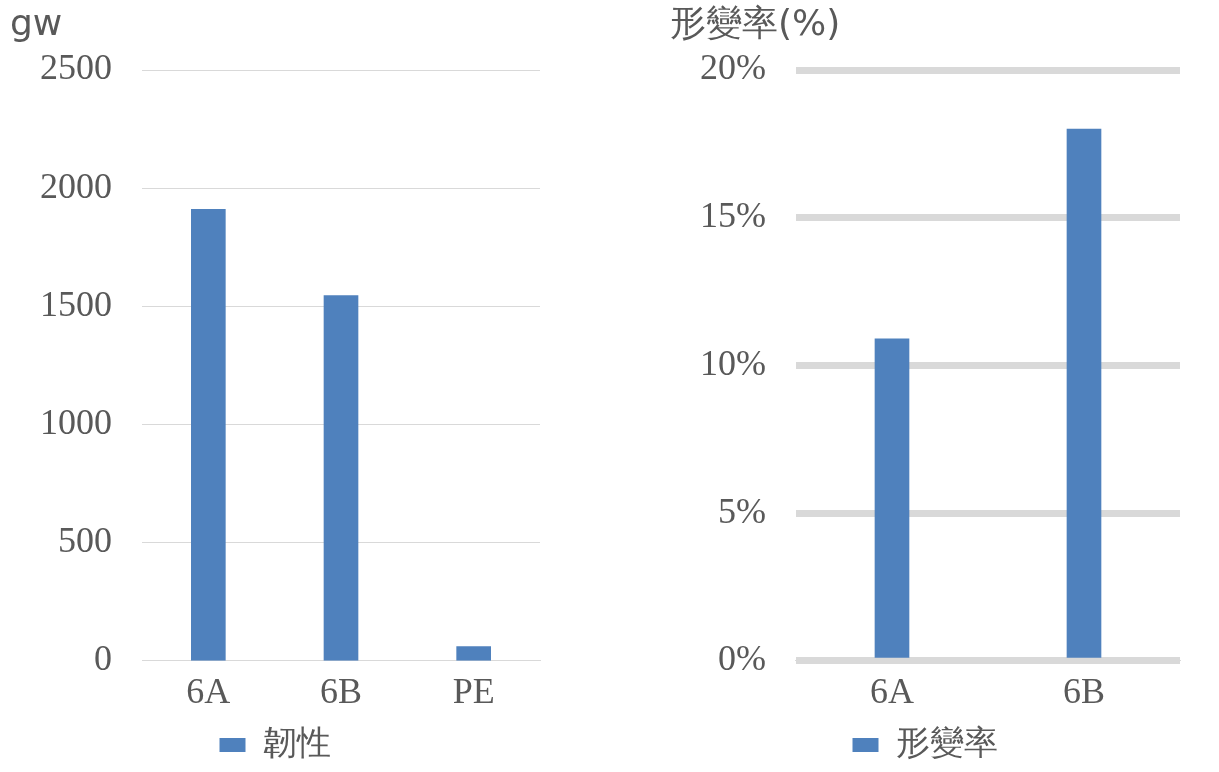 The width and height of the screenshot is (1219, 772). I want to click on legend-label: 韌性, so click(296, 741).